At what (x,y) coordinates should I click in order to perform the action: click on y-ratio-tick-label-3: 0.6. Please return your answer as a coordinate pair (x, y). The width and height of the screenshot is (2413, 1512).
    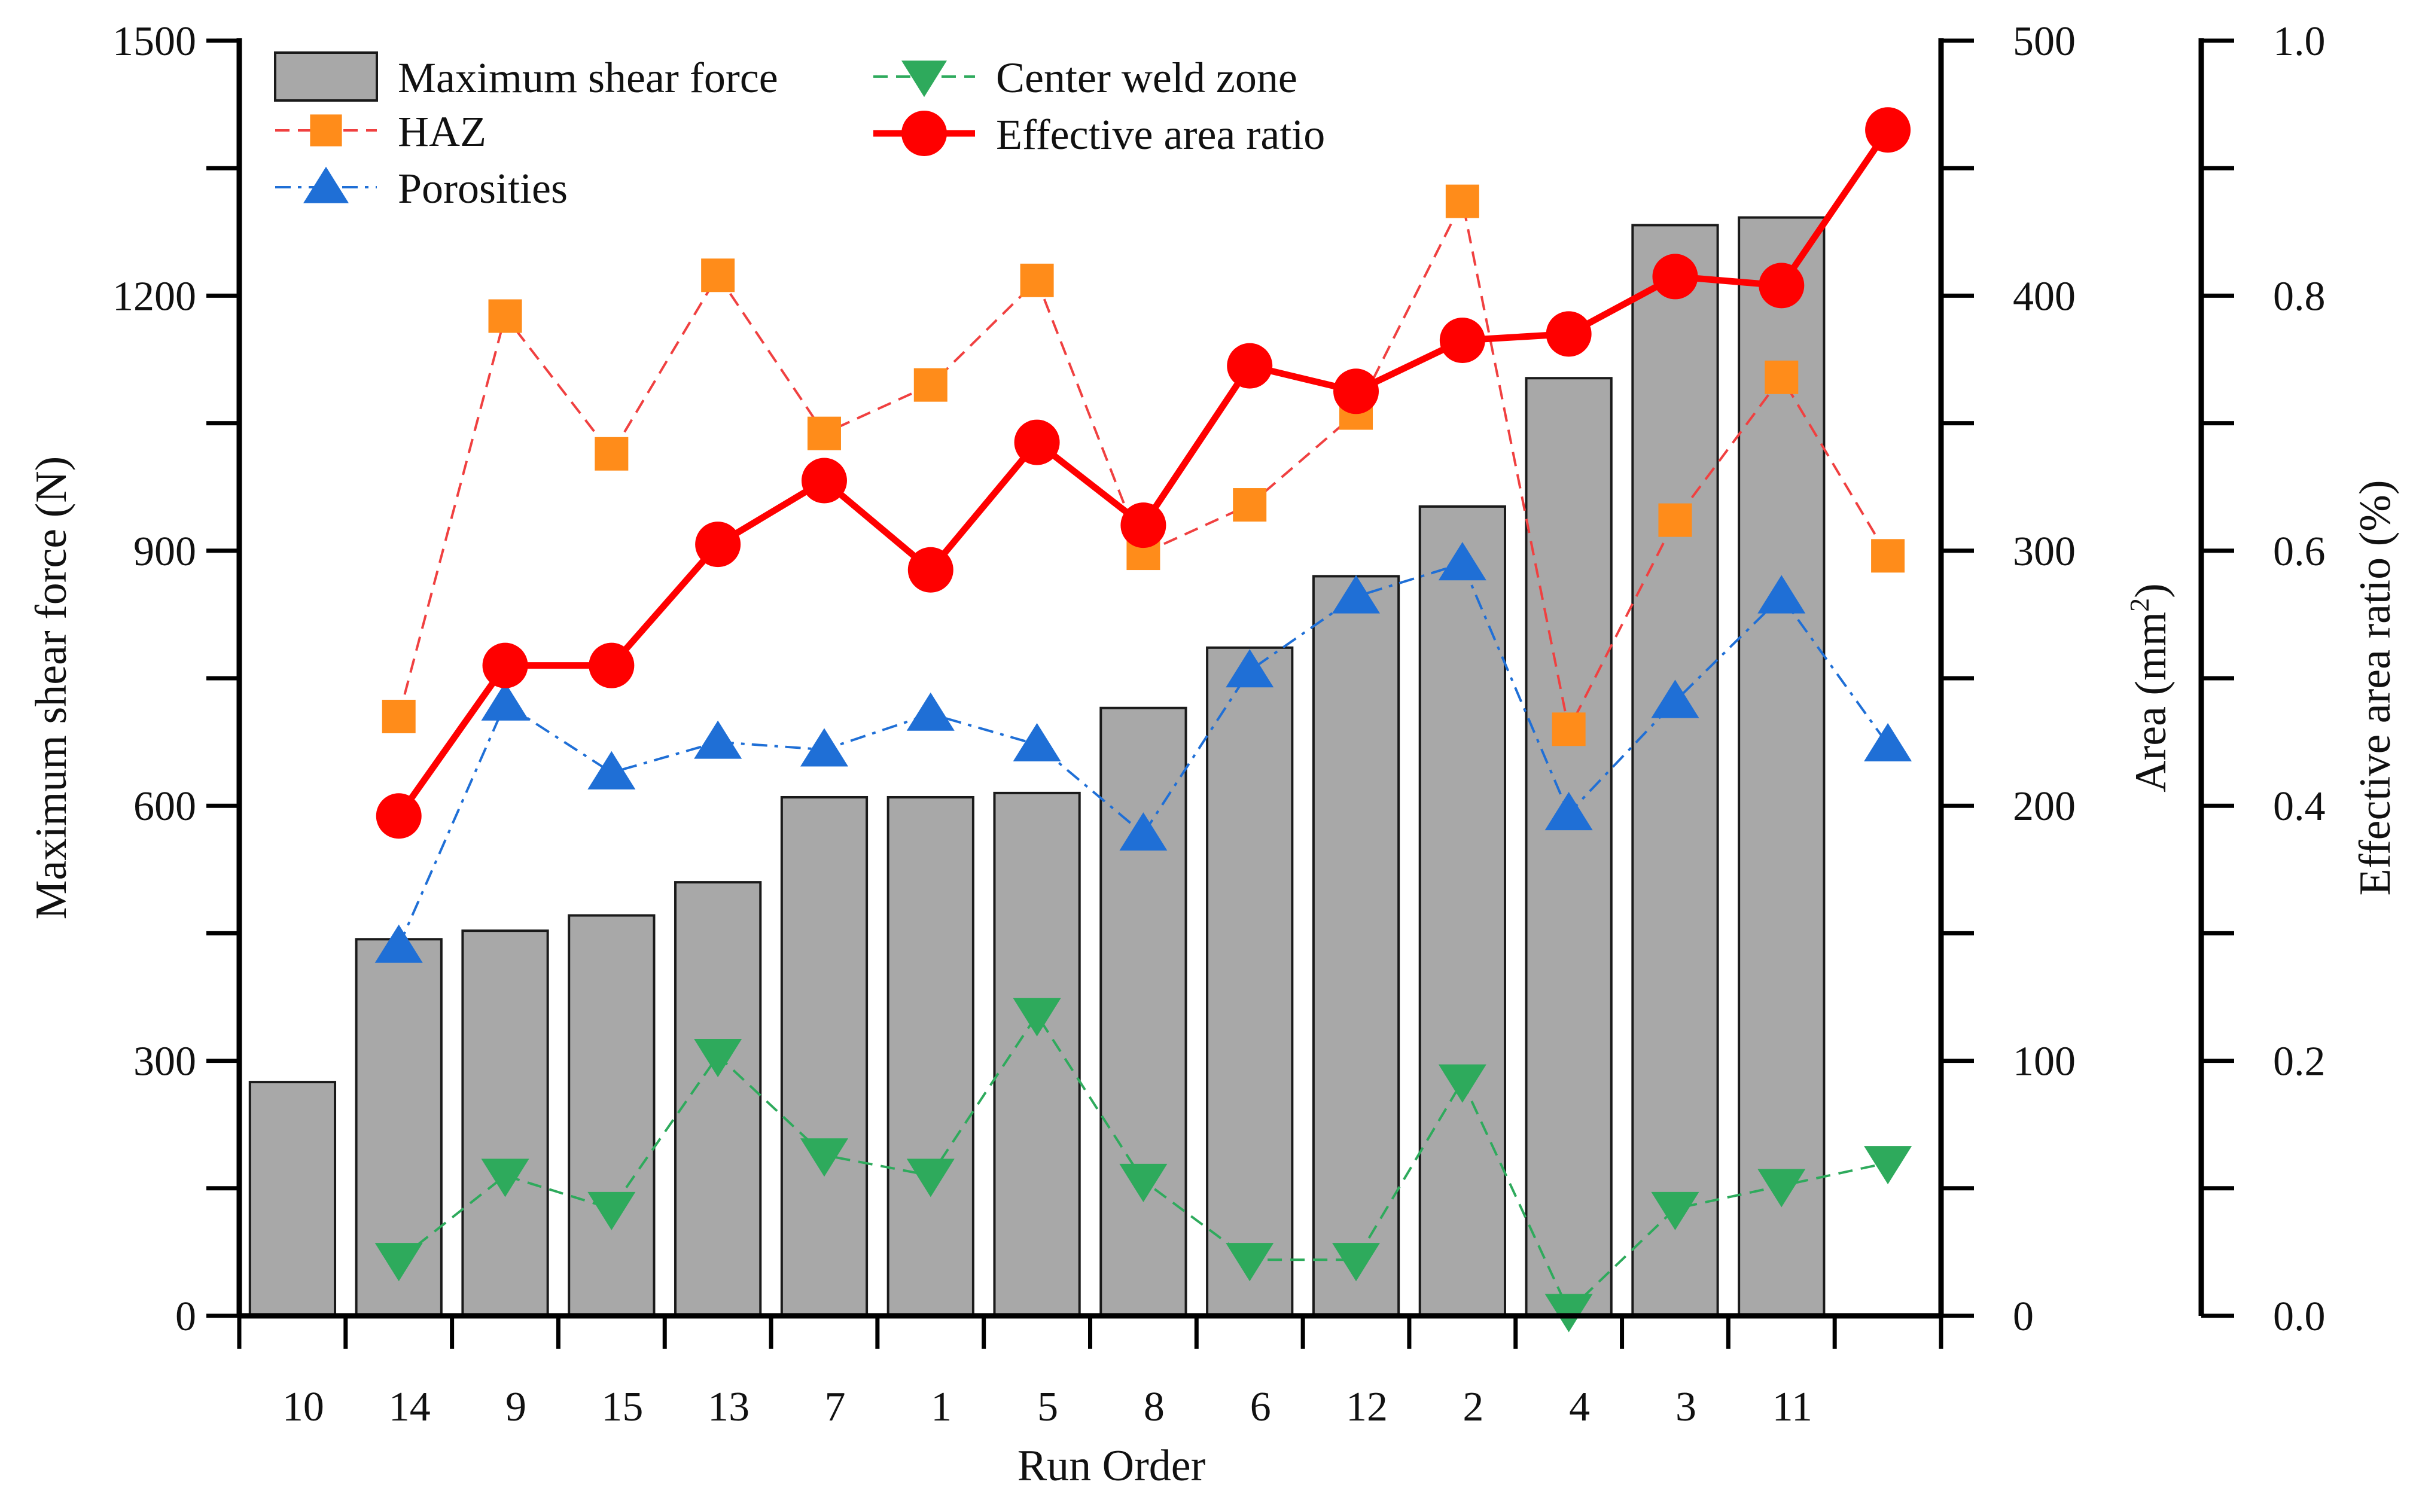
    Looking at the image, I should click on (2300, 552).